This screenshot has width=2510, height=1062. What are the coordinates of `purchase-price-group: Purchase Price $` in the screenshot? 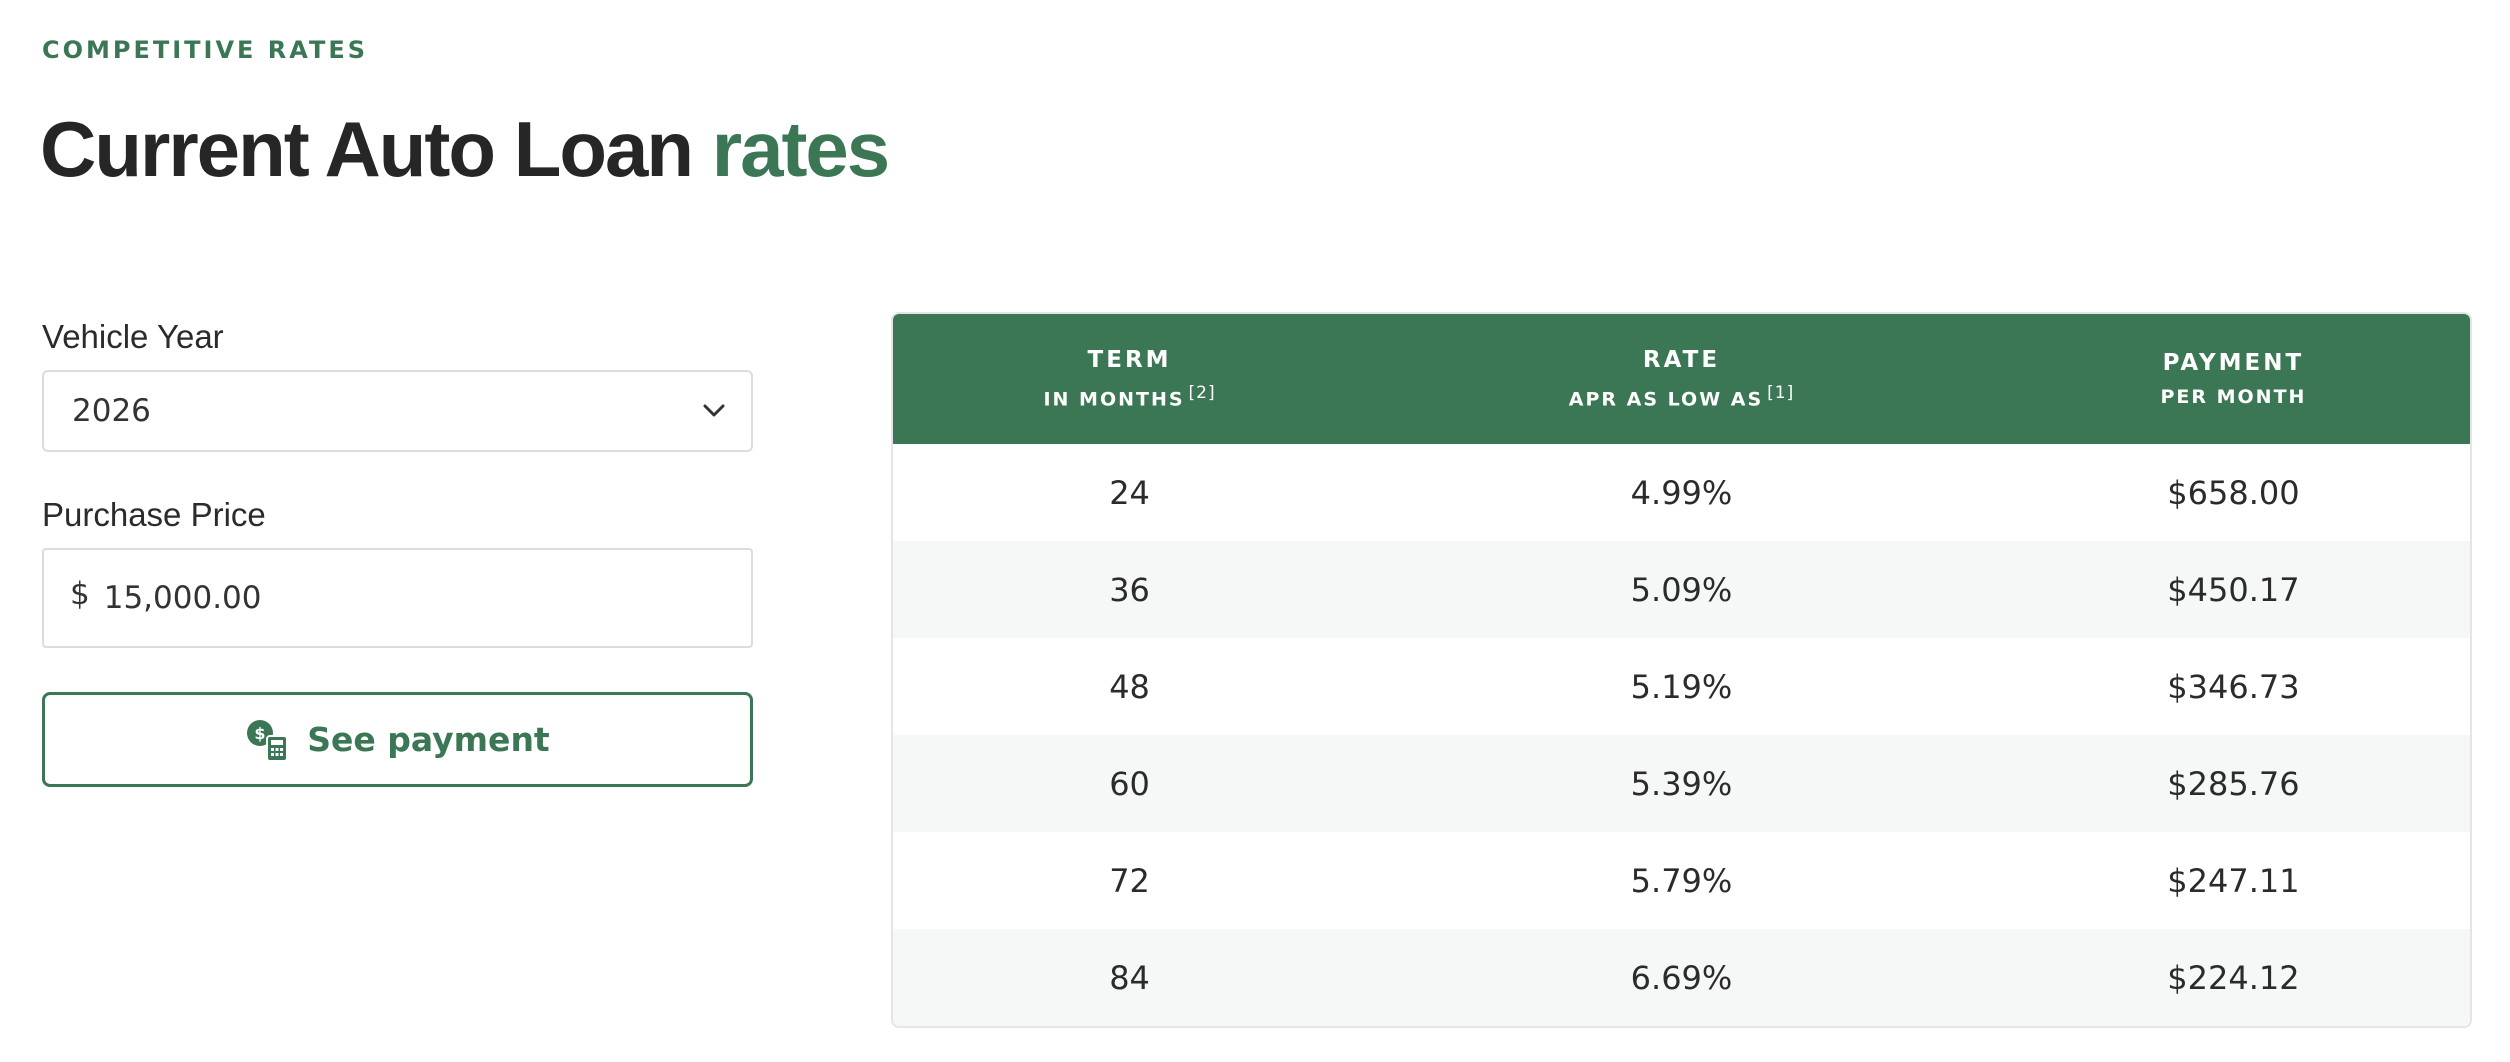 It's located at (397, 572).